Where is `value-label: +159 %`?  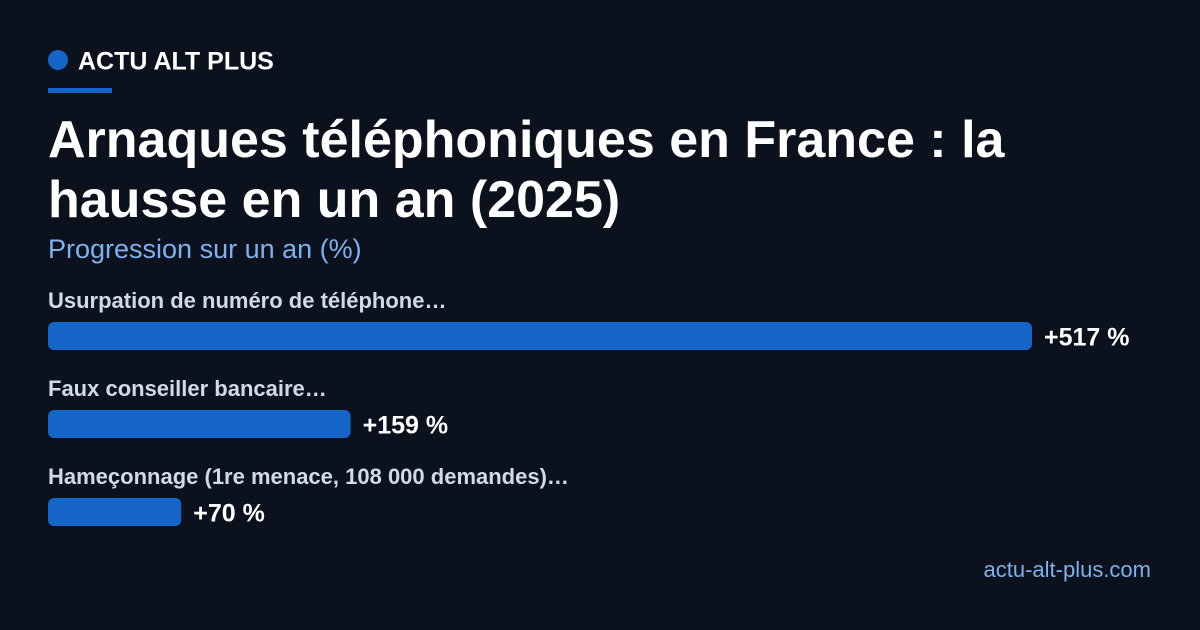 value-label: +159 % is located at coordinates (406, 426).